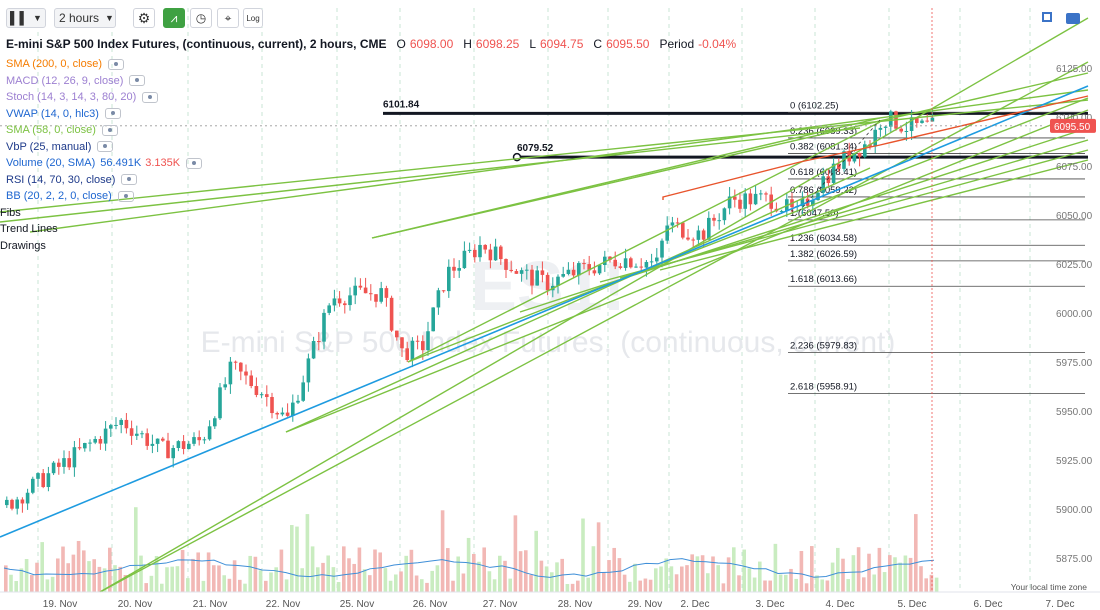 The height and width of the screenshot is (610, 1100). I want to click on indicator-volume: Volume (20, SMA) 56.491K 3.135K, so click(104, 163).